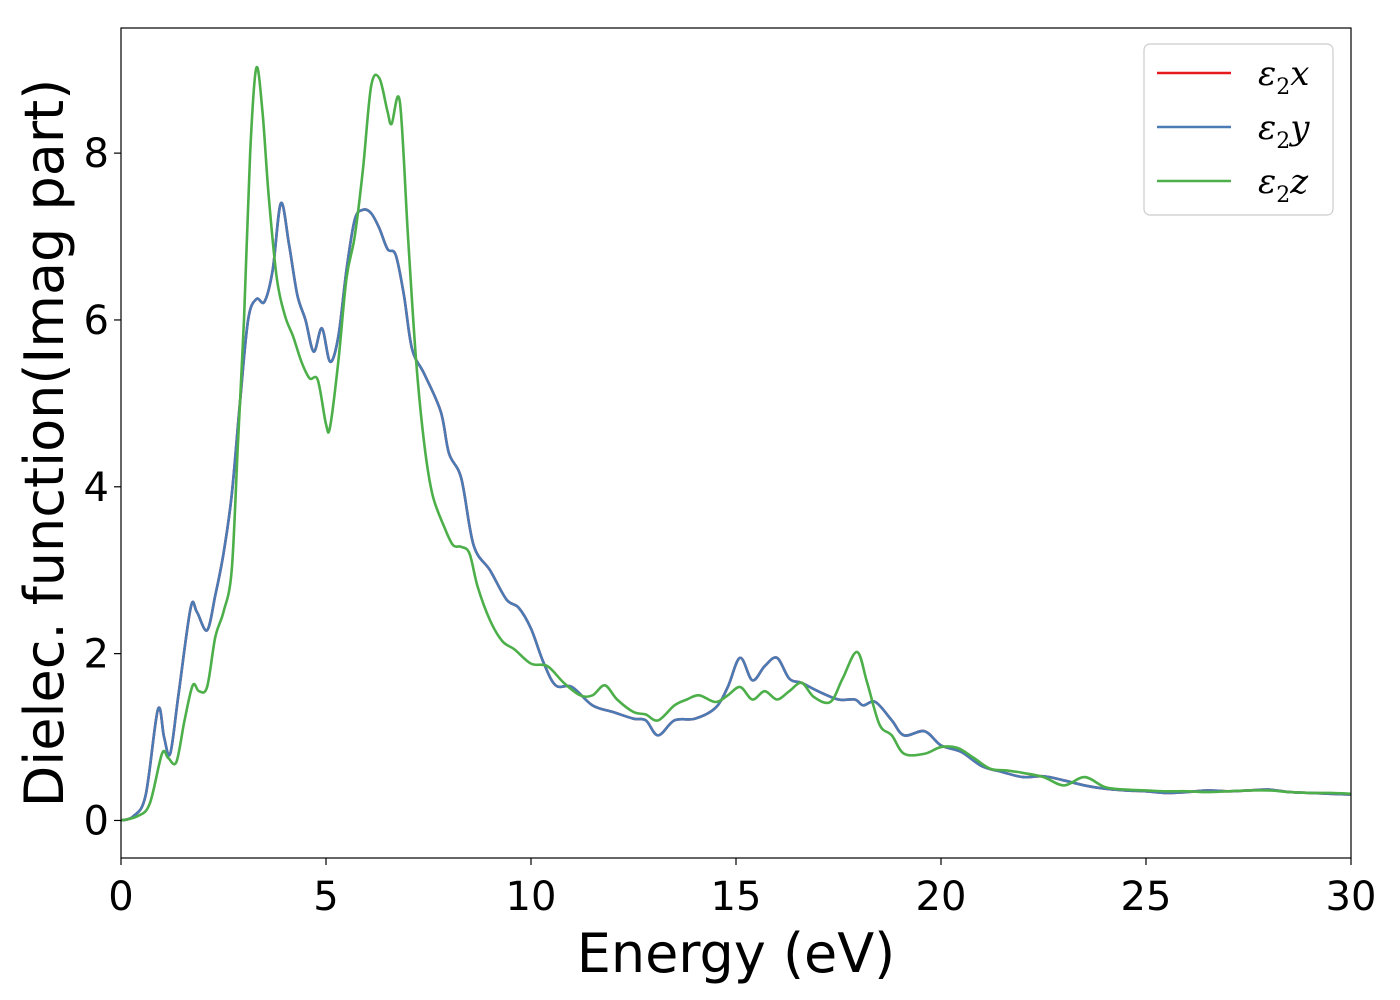 This screenshot has height=1000, width=1400. What do you see at coordinates (44, 443) in the screenshot?
I see `y-axis-title: Dielec. function(Imag part)` at bounding box center [44, 443].